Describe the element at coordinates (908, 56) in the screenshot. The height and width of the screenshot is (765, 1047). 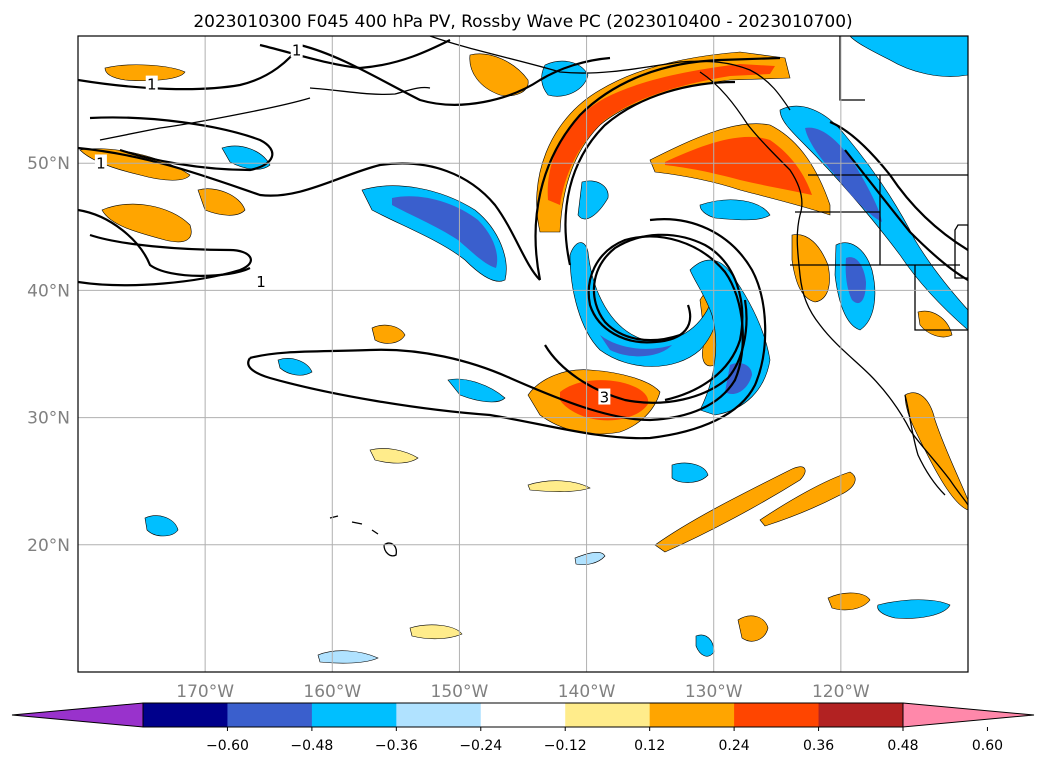
I see `negative-anomaly-ne-corner` at that location.